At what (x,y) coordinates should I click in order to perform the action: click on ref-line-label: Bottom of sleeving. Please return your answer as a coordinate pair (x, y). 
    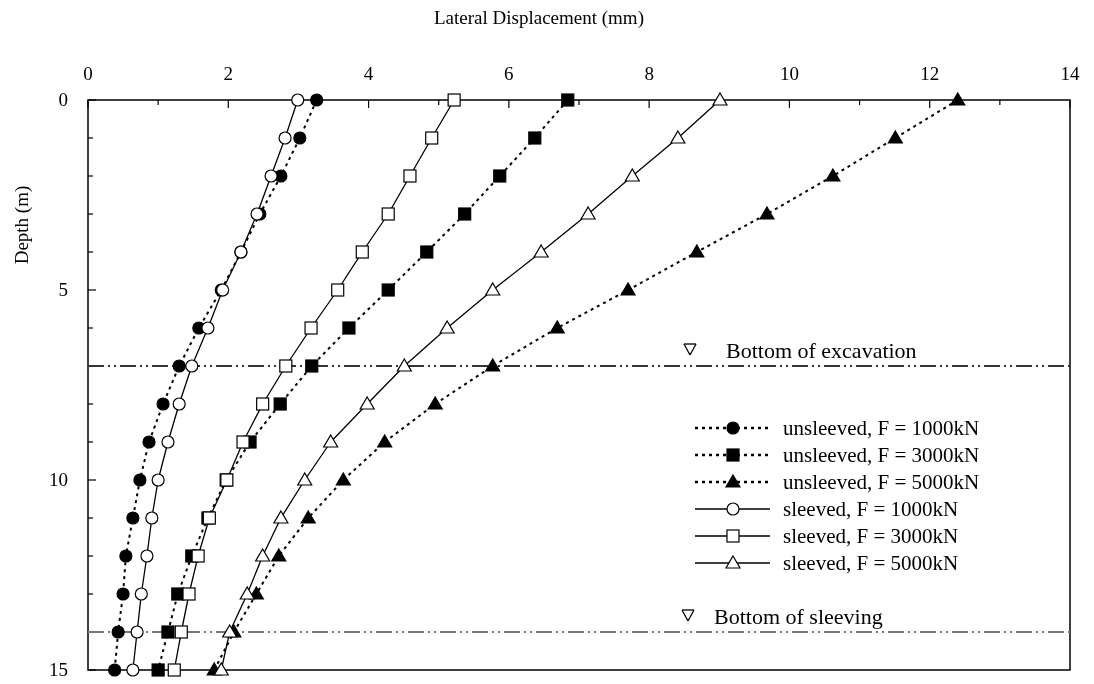
    Looking at the image, I should click on (798, 616).